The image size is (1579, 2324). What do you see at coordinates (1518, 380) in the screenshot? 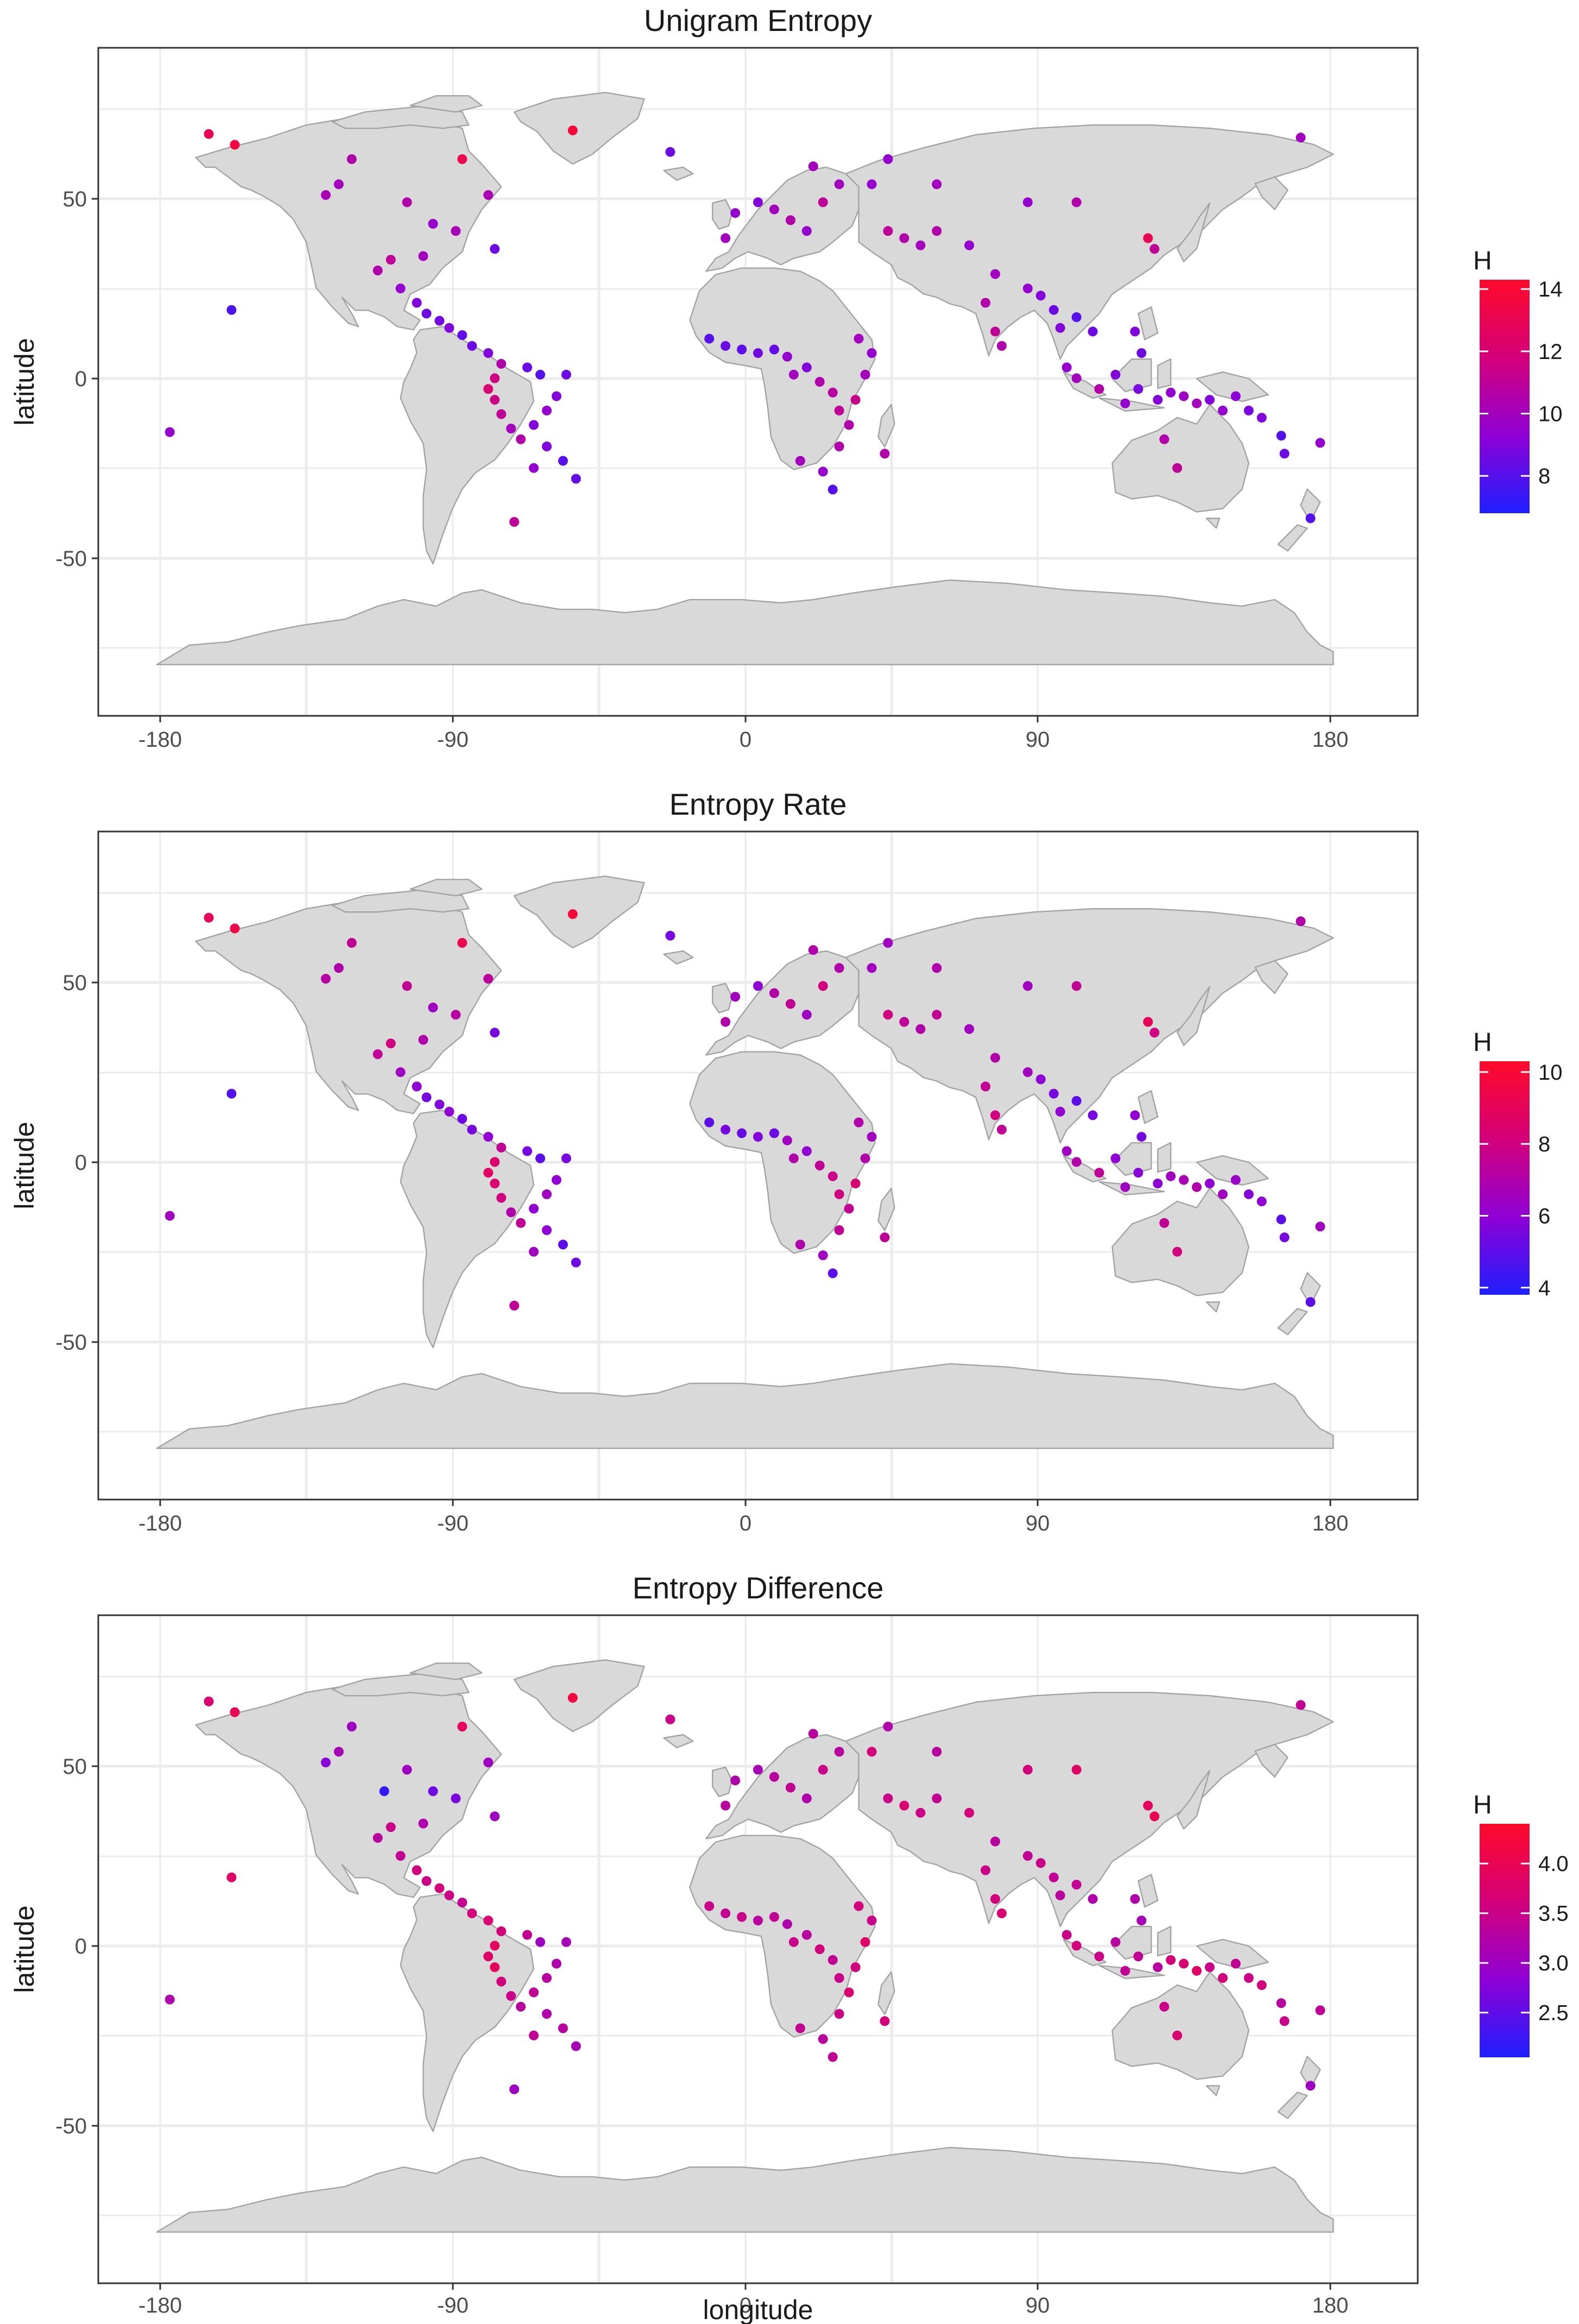
I see `legend: H 14 12 10 8` at bounding box center [1518, 380].